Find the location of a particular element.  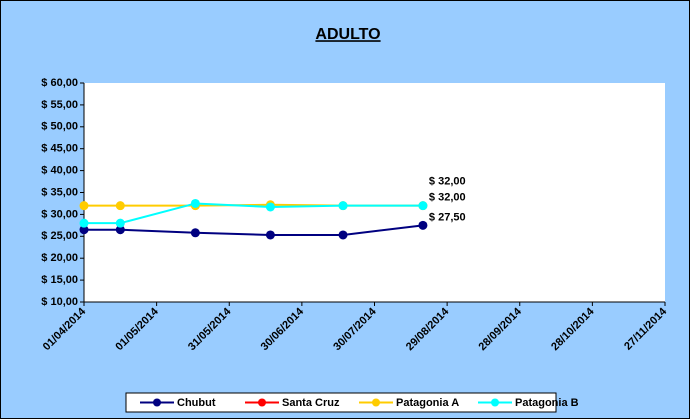

legend-label: Patagonia B is located at coordinates (547, 403).